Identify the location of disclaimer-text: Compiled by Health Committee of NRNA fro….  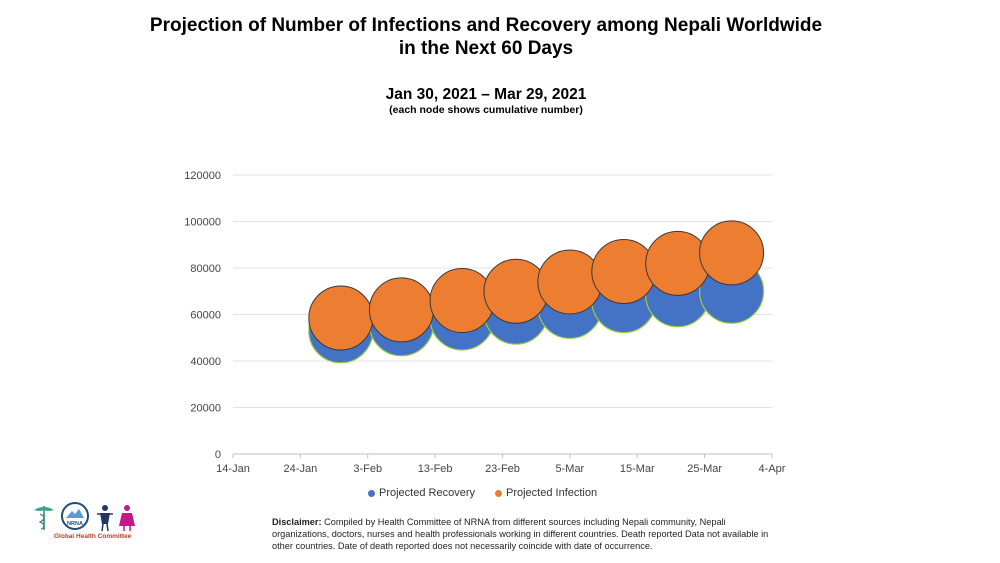
(520, 534).